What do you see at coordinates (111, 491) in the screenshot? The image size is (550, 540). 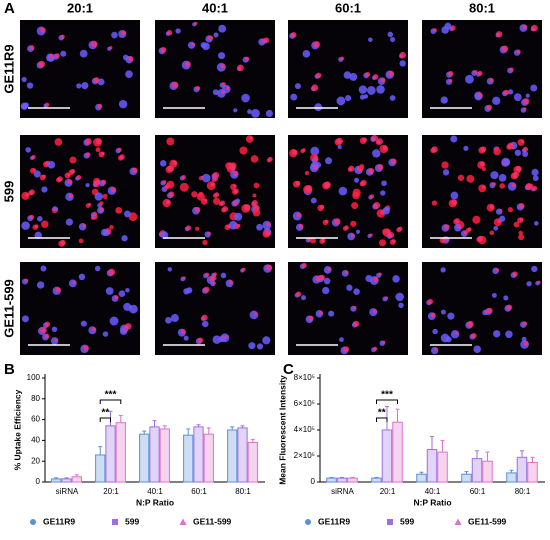 I see `x-tick-label: 20:1` at bounding box center [111, 491].